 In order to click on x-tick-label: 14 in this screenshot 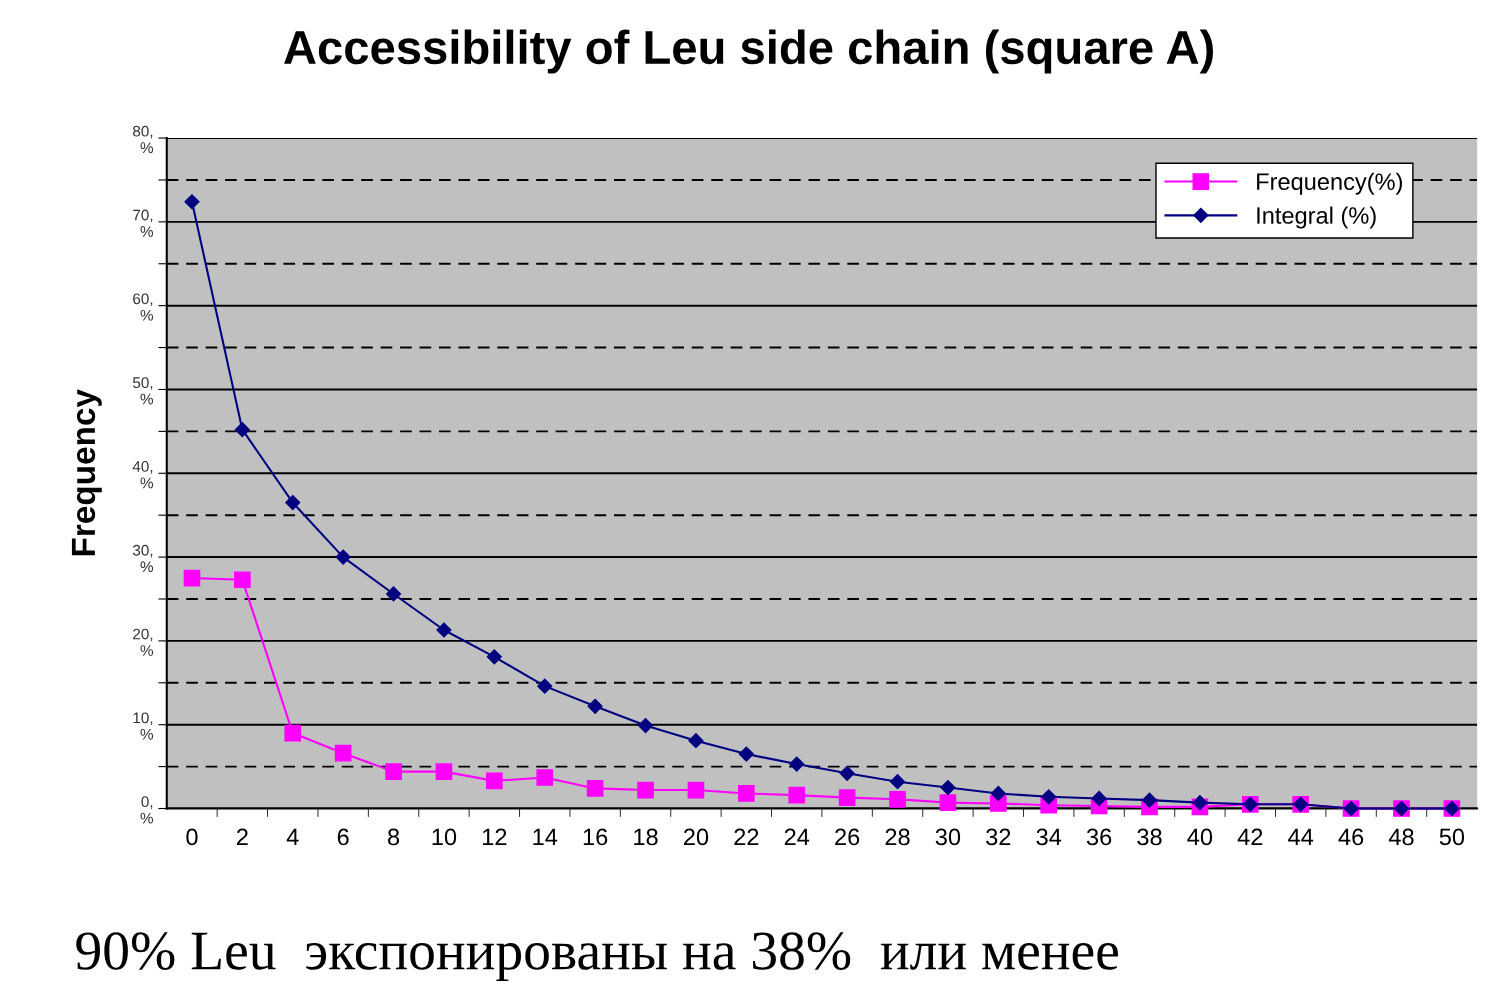, I will do `click(545, 837)`.